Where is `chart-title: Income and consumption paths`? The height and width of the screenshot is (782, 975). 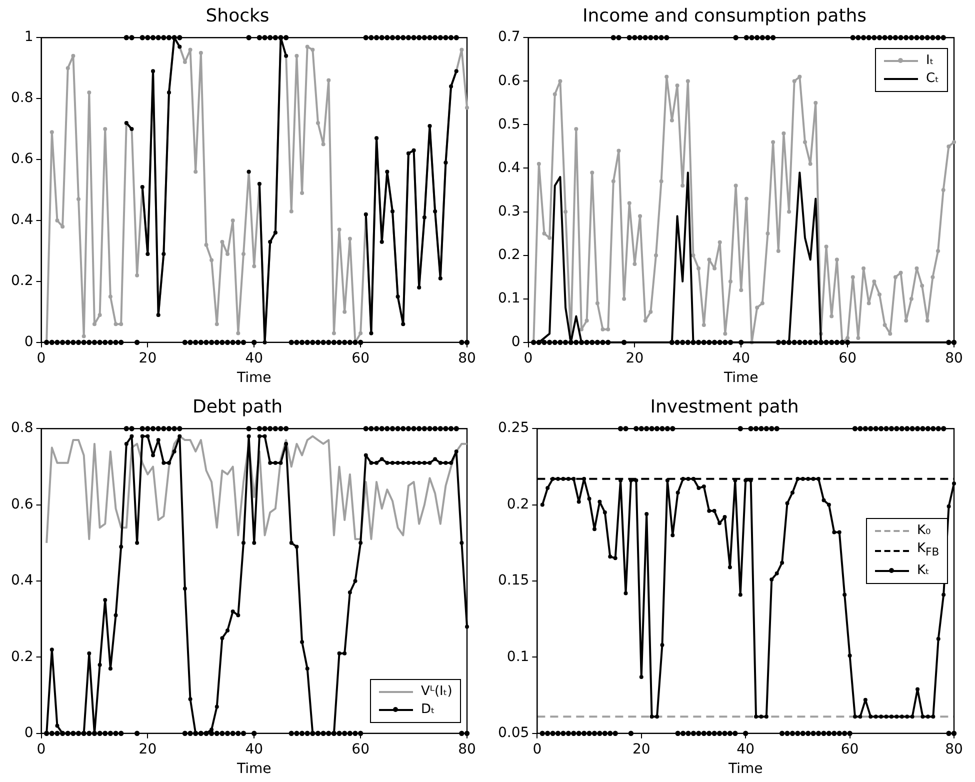
chart-title: Income and consumption paths is located at coordinates (724, 15).